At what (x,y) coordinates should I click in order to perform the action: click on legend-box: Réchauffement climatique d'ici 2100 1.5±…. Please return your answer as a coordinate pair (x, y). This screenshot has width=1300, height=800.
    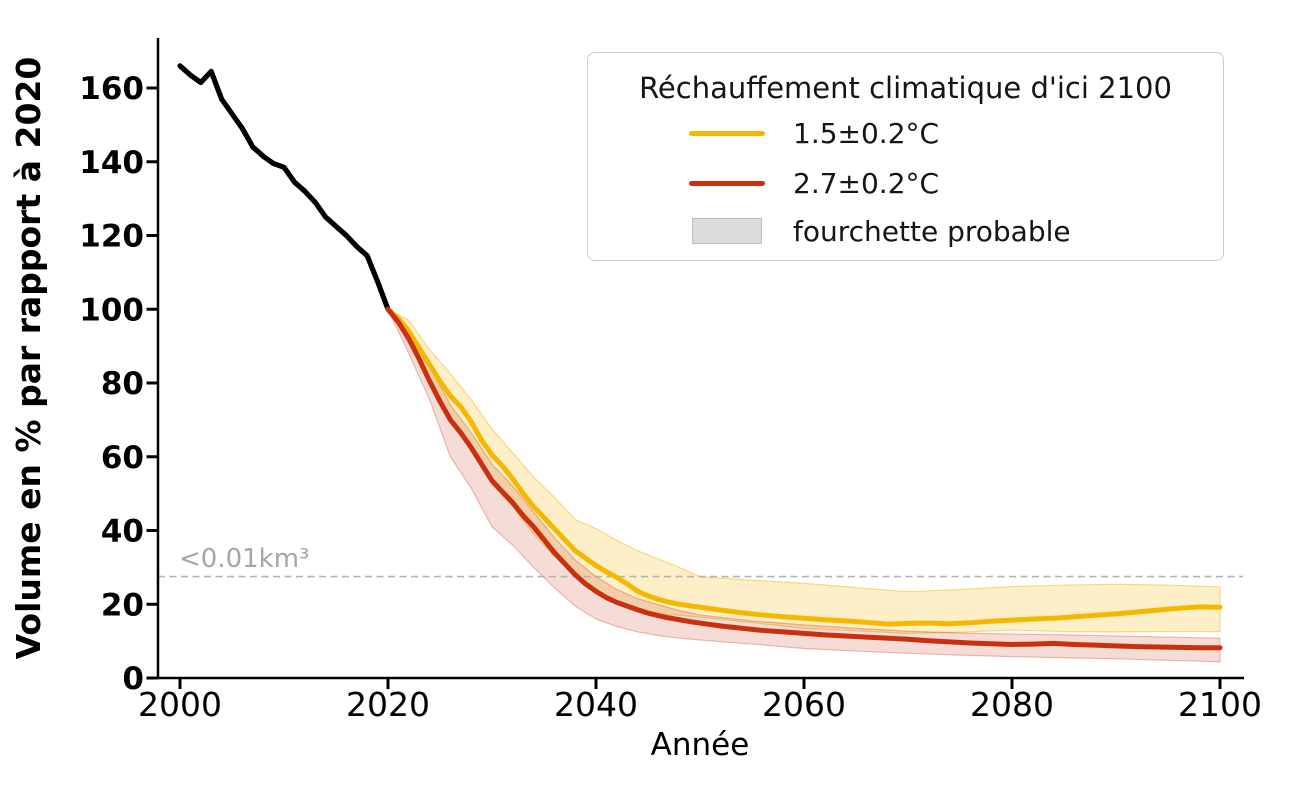
    Looking at the image, I should click on (905, 156).